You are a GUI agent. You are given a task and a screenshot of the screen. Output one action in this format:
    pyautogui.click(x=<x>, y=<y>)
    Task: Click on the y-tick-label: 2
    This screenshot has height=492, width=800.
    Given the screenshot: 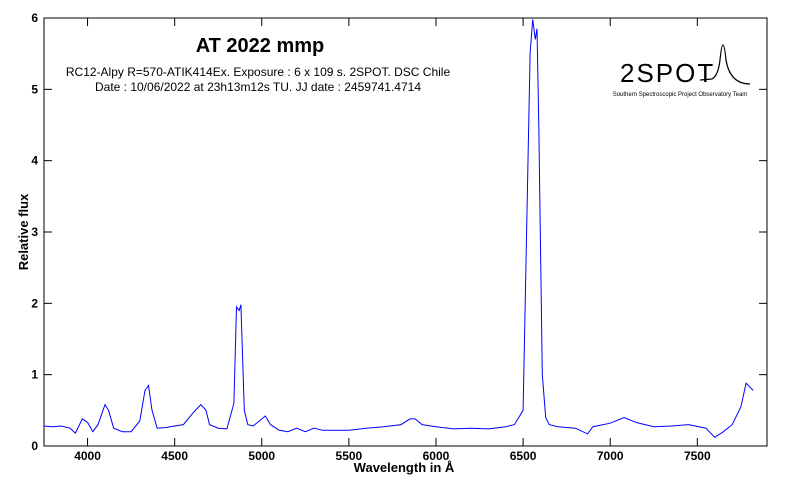 What is the action you would take?
    pyautogui.click(x=34, y=303)
    